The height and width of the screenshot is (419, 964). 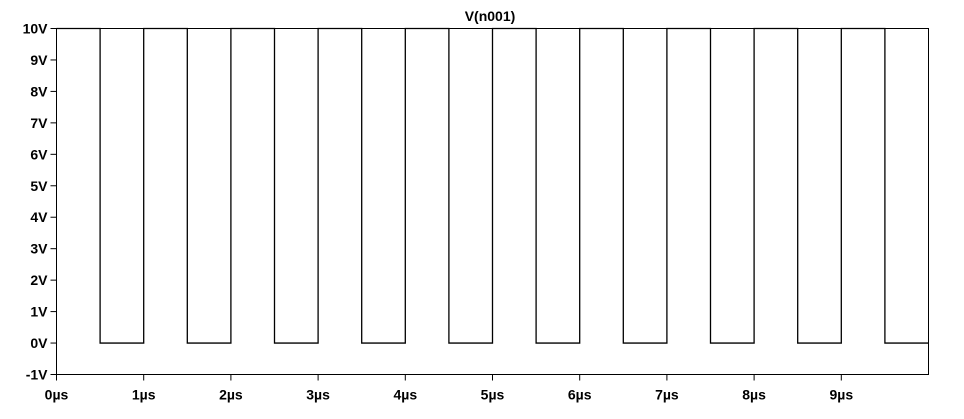 What do you see at coordinates (490, 16) in the screenshot?
I see `chart-title: V(n001)` at bounding box center [490, 16].